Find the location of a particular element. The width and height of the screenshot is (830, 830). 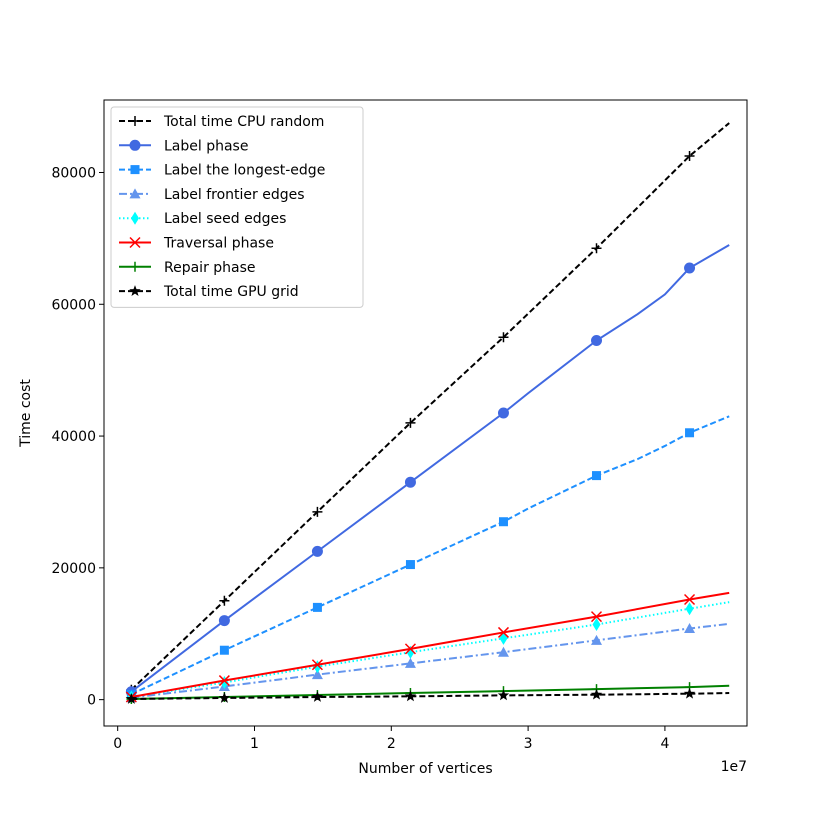

series-line-label-frontier-edges is located at coordinates (430, 660).